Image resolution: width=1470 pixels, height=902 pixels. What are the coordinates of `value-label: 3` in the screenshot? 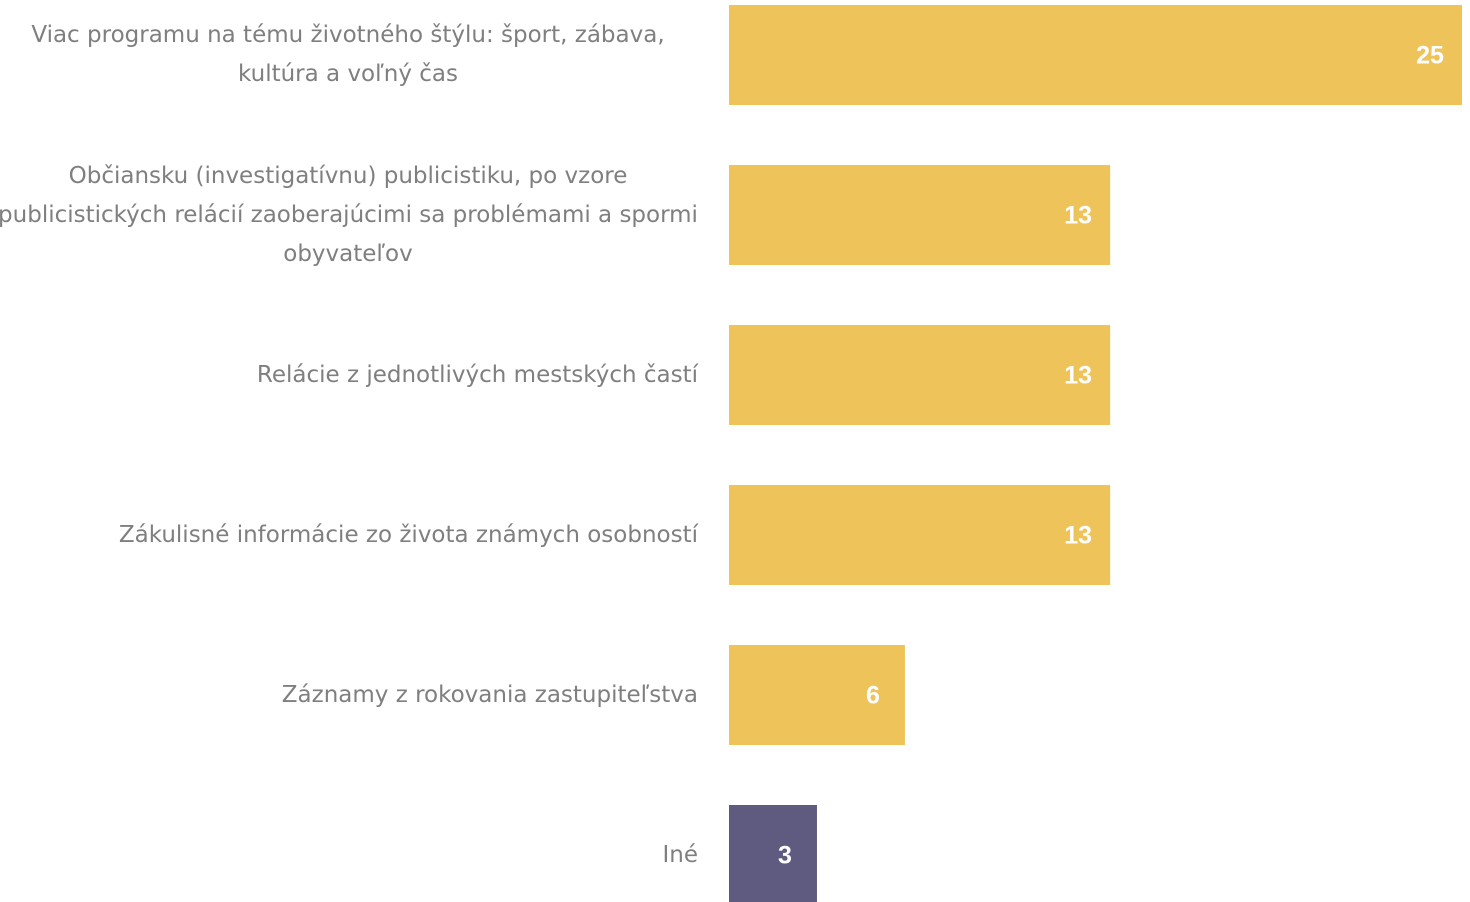 It's located at (785, 856).